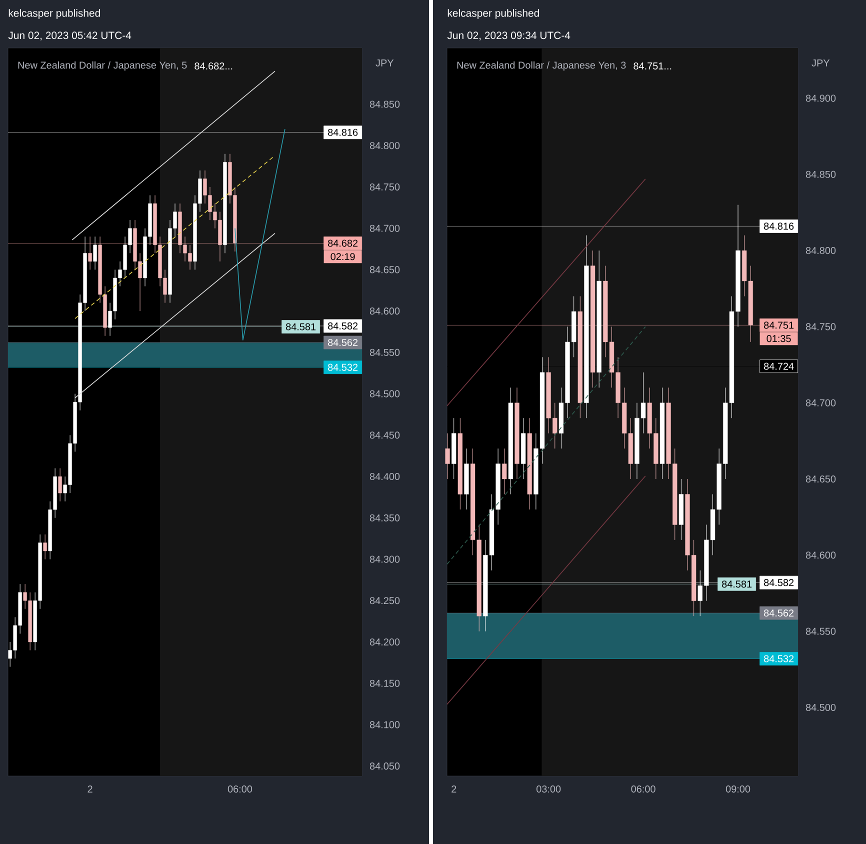 The height and width of the screenshot is (844, 866). I want to click on x-tick-label: 09:00, so click(738, 789).